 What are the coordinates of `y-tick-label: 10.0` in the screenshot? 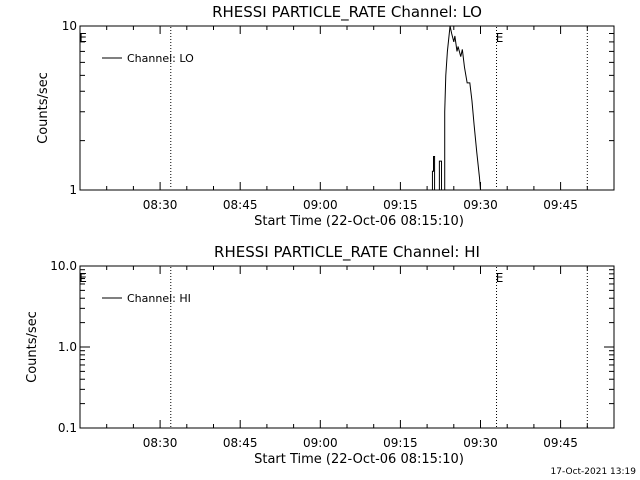 It's located at (63, 266).